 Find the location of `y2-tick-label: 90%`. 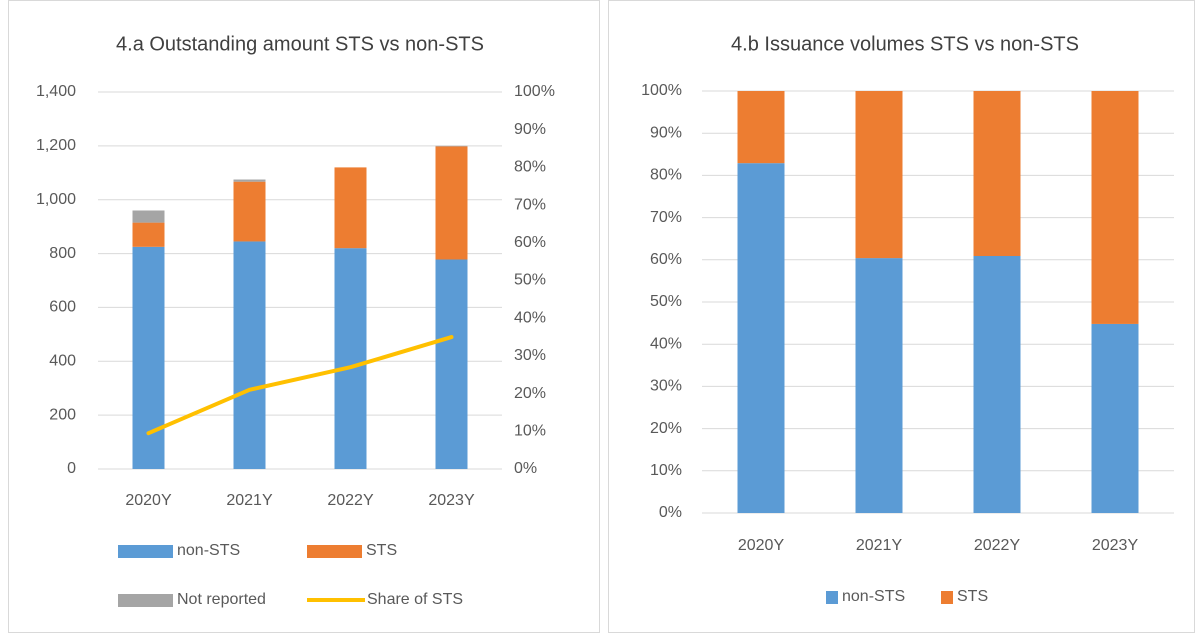

y2-tick-label: 90% is located at coordinates (530, 129).